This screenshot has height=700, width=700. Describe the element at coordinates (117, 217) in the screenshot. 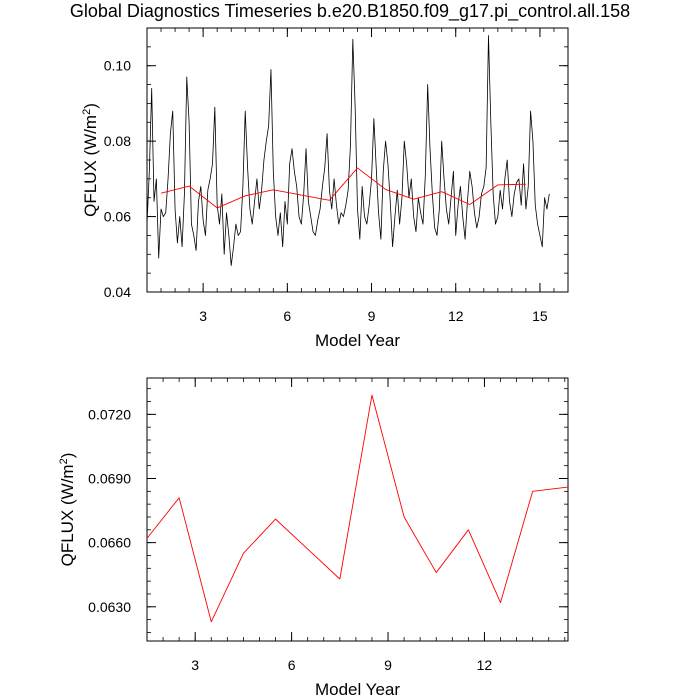

I see `y-tick-label: 0.06` at that location.